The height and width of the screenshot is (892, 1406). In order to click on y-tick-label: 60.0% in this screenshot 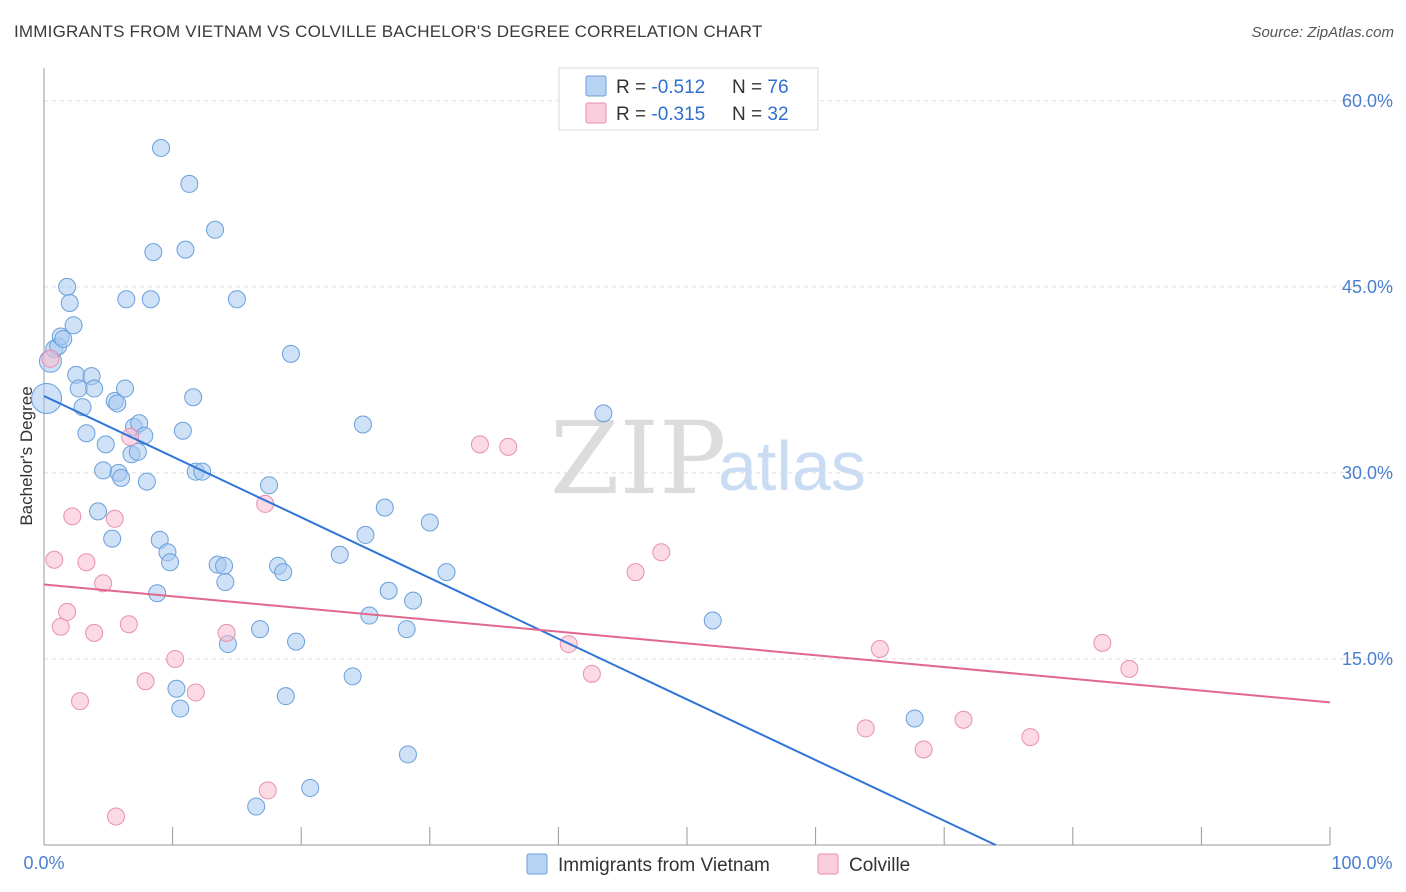, I will do `click(1367, 101)`.